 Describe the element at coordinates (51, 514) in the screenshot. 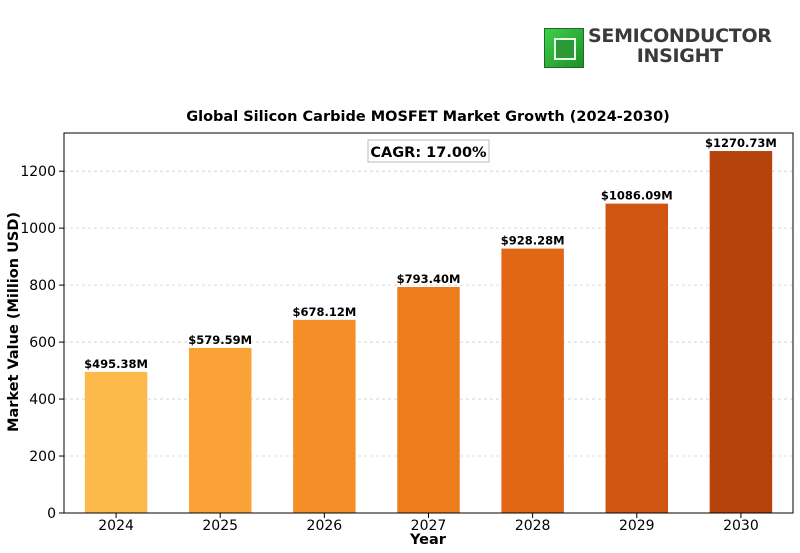

I see `y-tick-label: 0` at that location.